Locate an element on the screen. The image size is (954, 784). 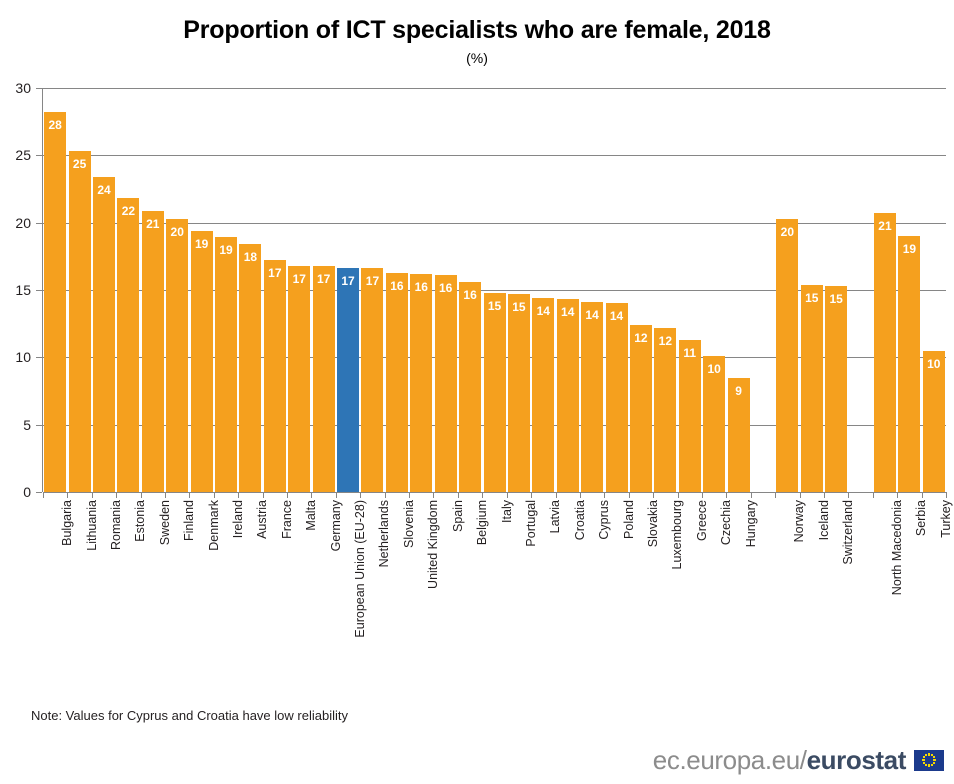
bar-value-label: 19 is located at coordinates (226, 250).